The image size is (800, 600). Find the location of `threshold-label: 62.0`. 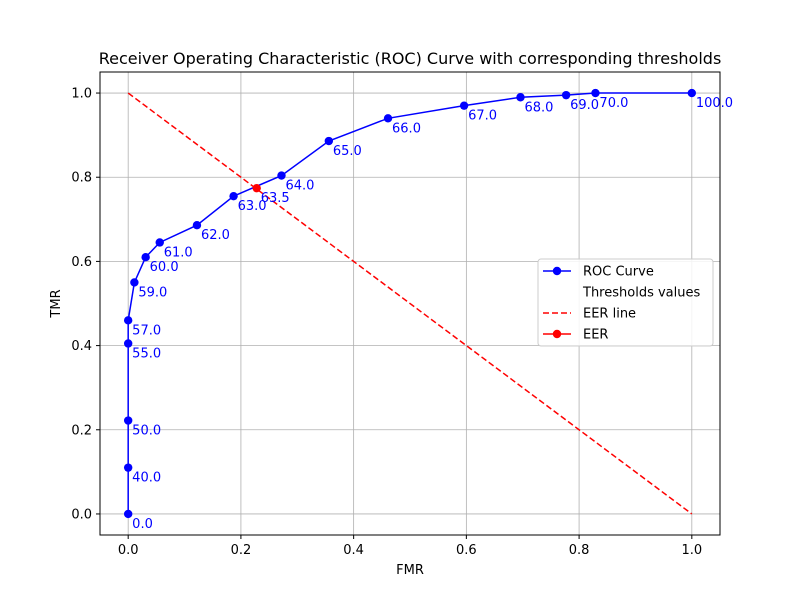

threshold-label: 62.0 is located at coordinates (215, 235).